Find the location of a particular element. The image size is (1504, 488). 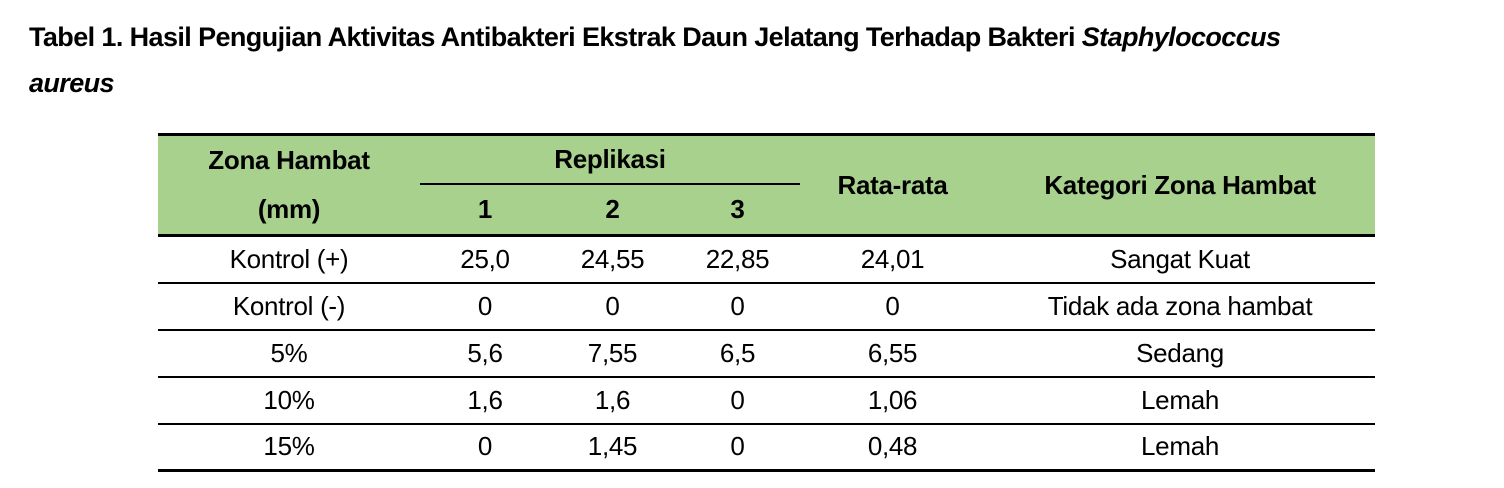

cell-category: Sedang is located at coordinates (1180, 352).